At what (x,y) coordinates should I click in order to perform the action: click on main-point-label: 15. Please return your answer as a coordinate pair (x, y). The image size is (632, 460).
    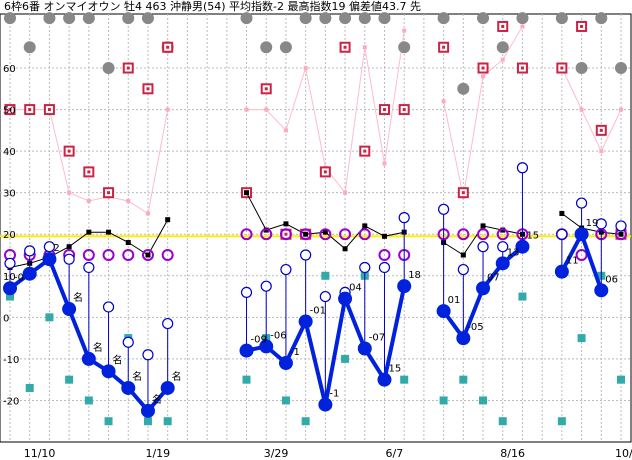
    Looking at the image, I should click on (532, 236).